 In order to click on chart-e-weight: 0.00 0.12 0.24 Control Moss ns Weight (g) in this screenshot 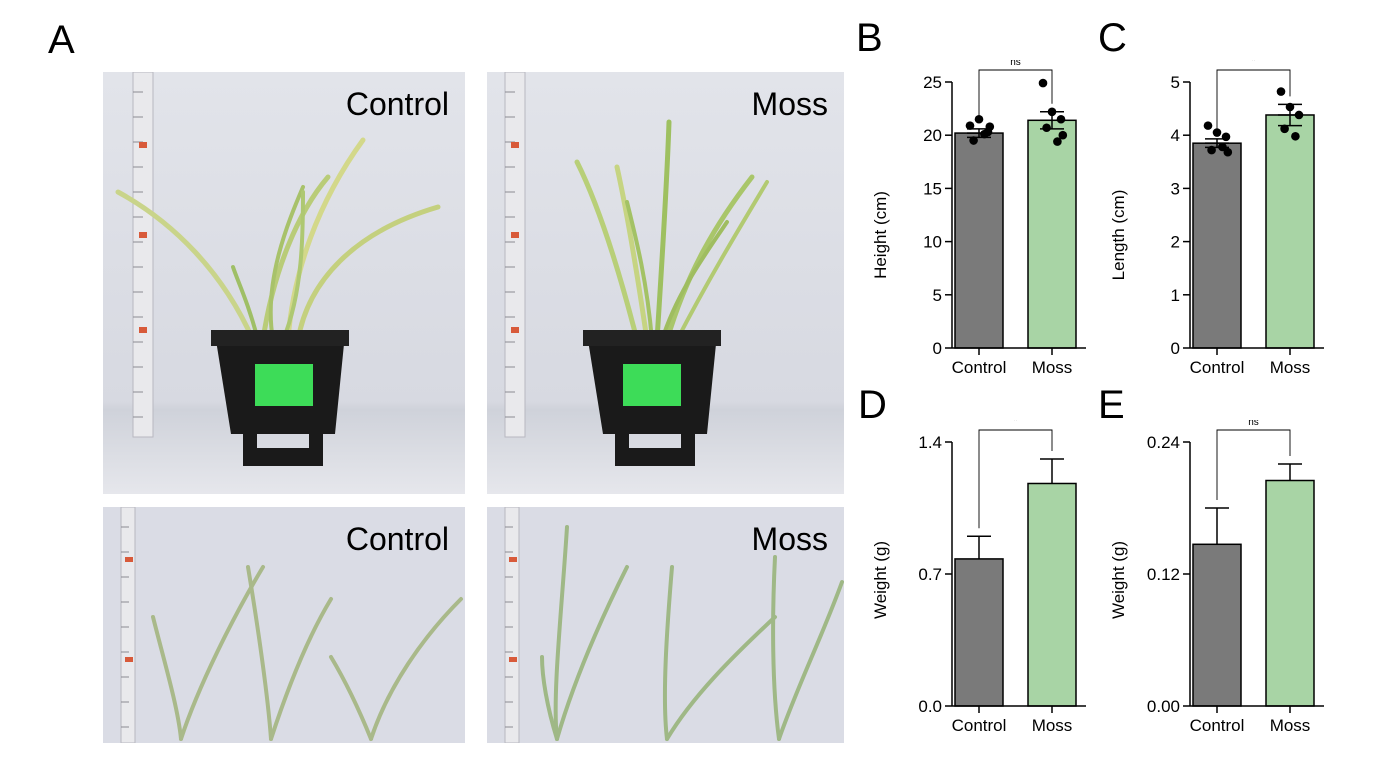, I will do `click(1216, 577)`.